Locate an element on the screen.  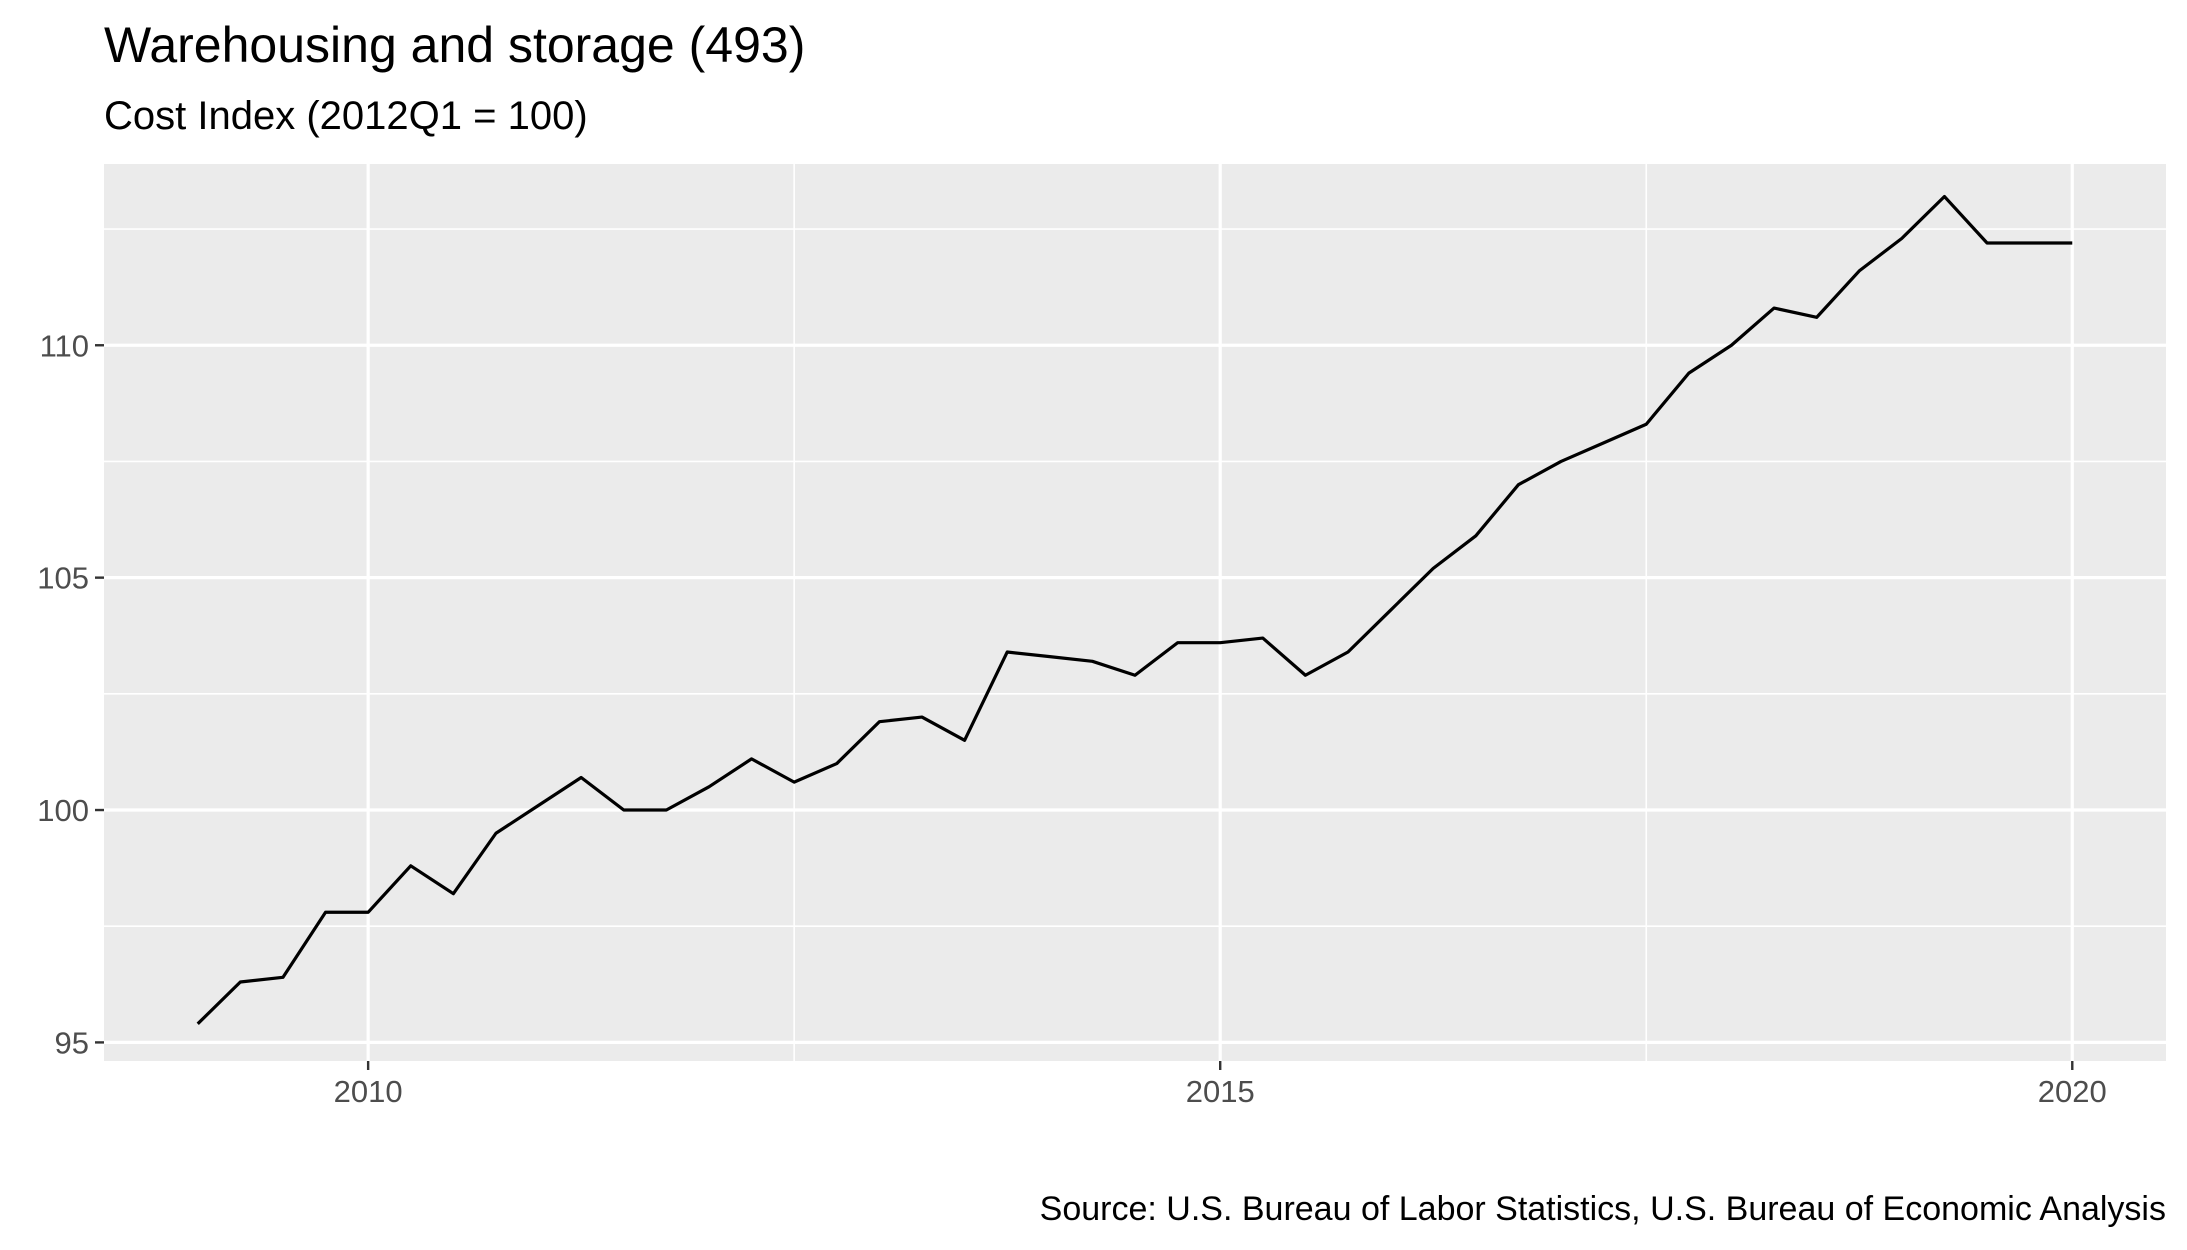
y-tick-label: 110 is located at coordinates (64, 345).